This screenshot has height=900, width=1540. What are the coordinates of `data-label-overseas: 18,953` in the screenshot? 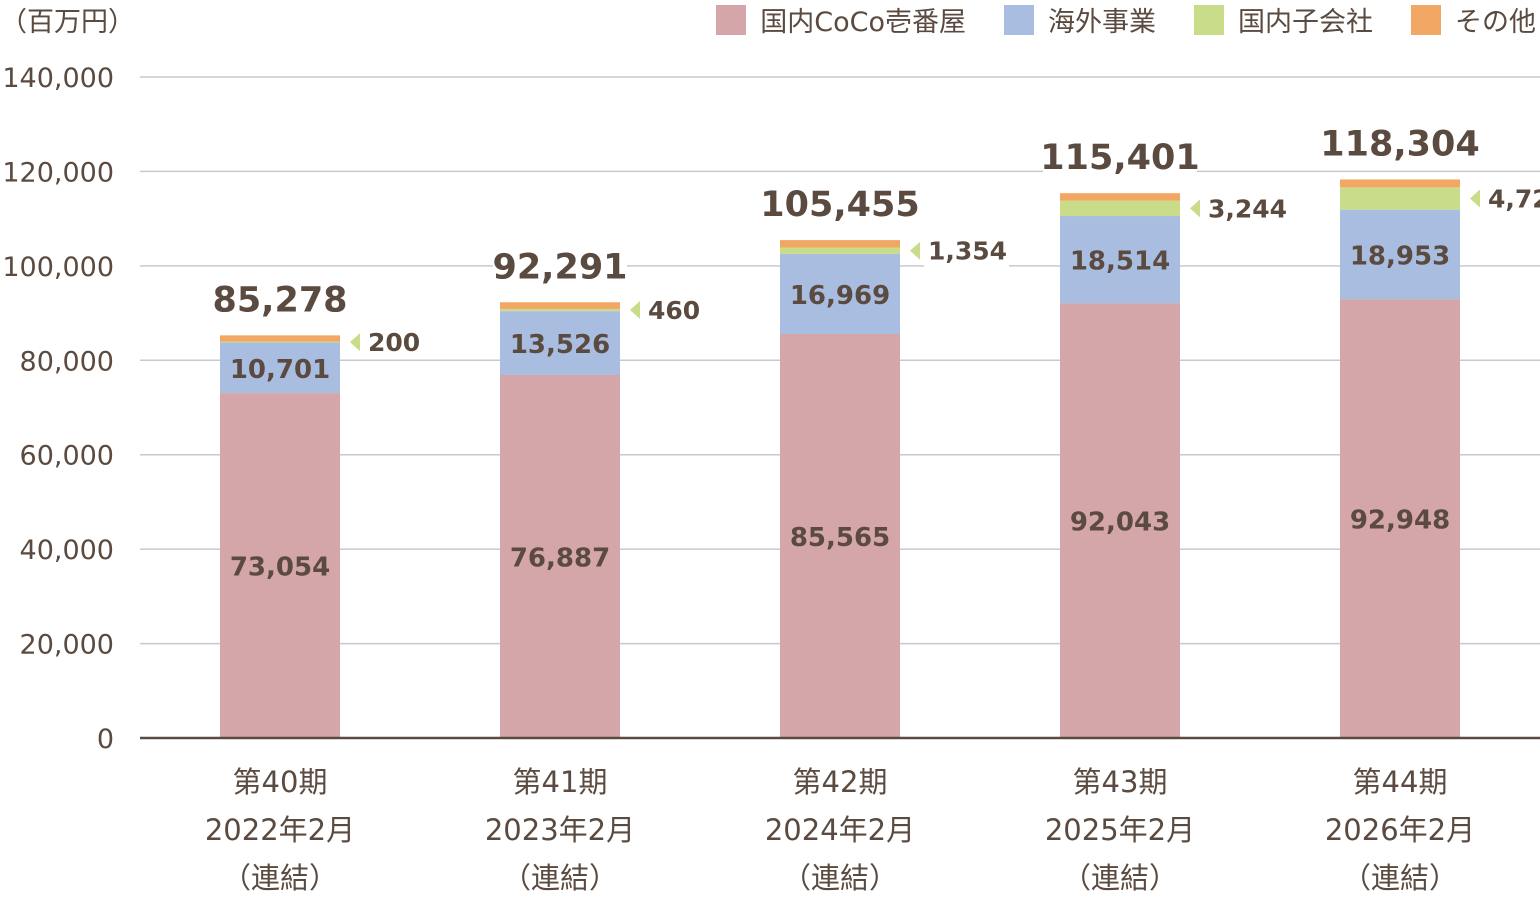 It's located at (1400, 256).